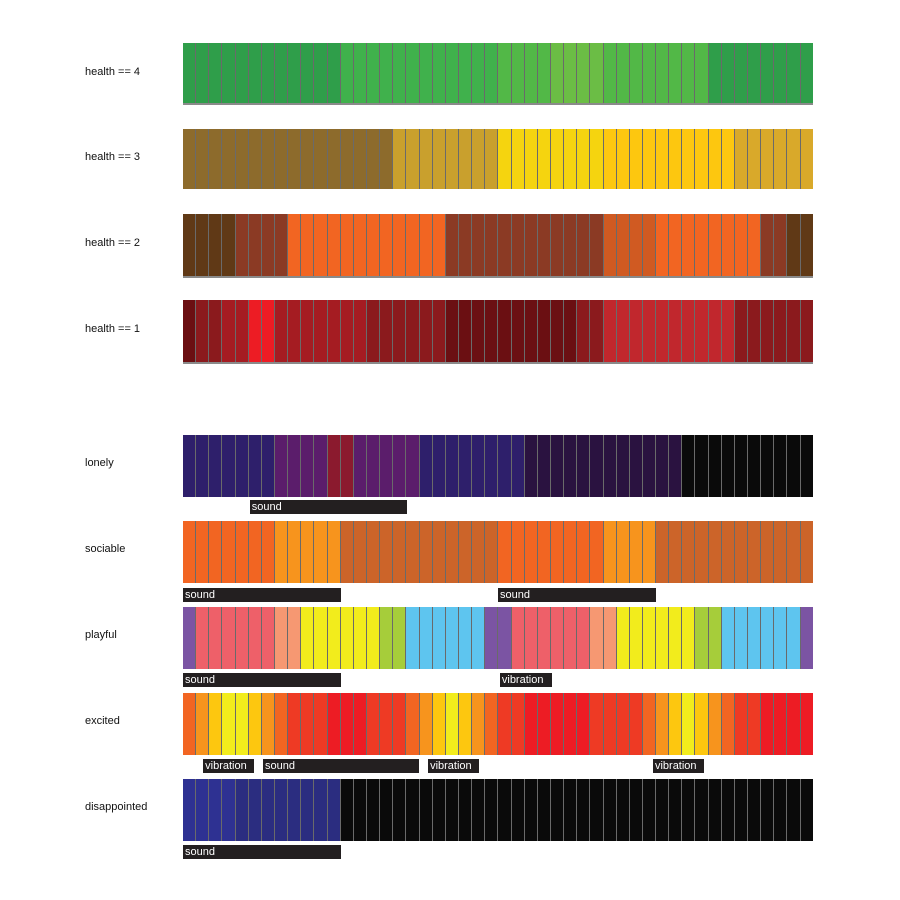 The width and height of the screenshot is (900, 900). What do you see at coordinates (577, 595) in the screenshot?
I see `sound-tag: sound` at bounding box center [577, 595].